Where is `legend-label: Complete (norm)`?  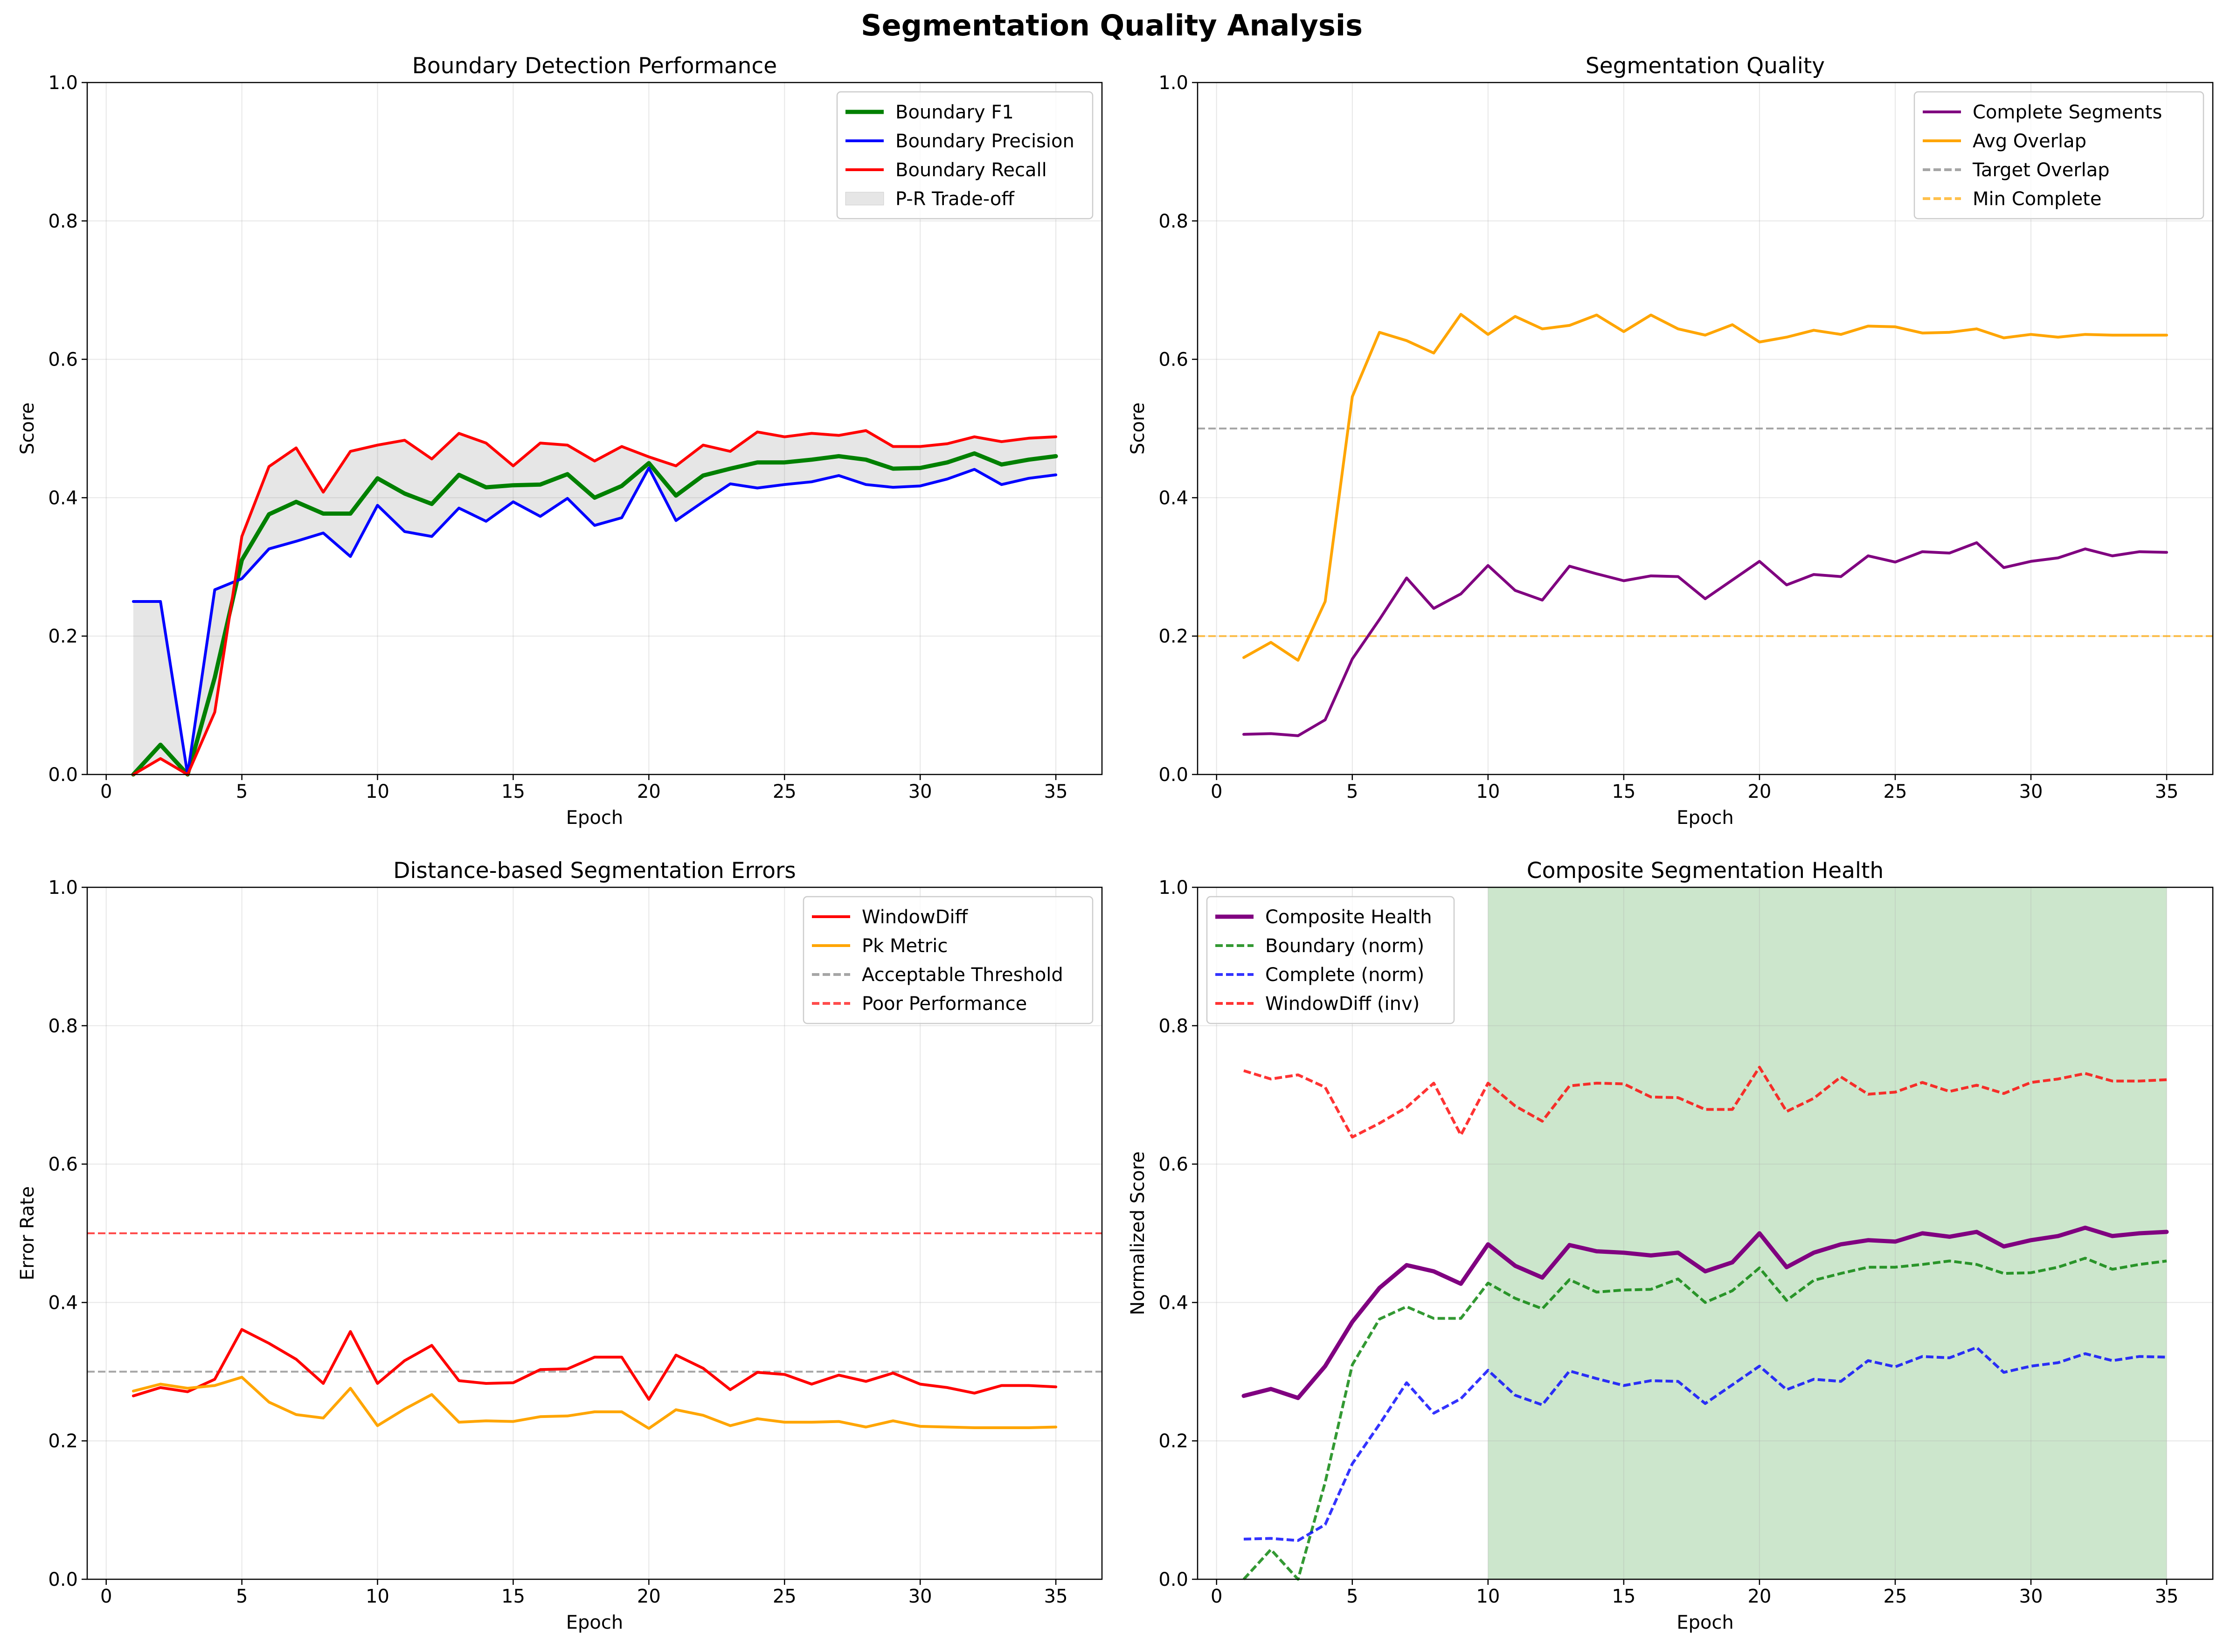
legend-label: Complete (norm) is located at coordinates (1344, 975).